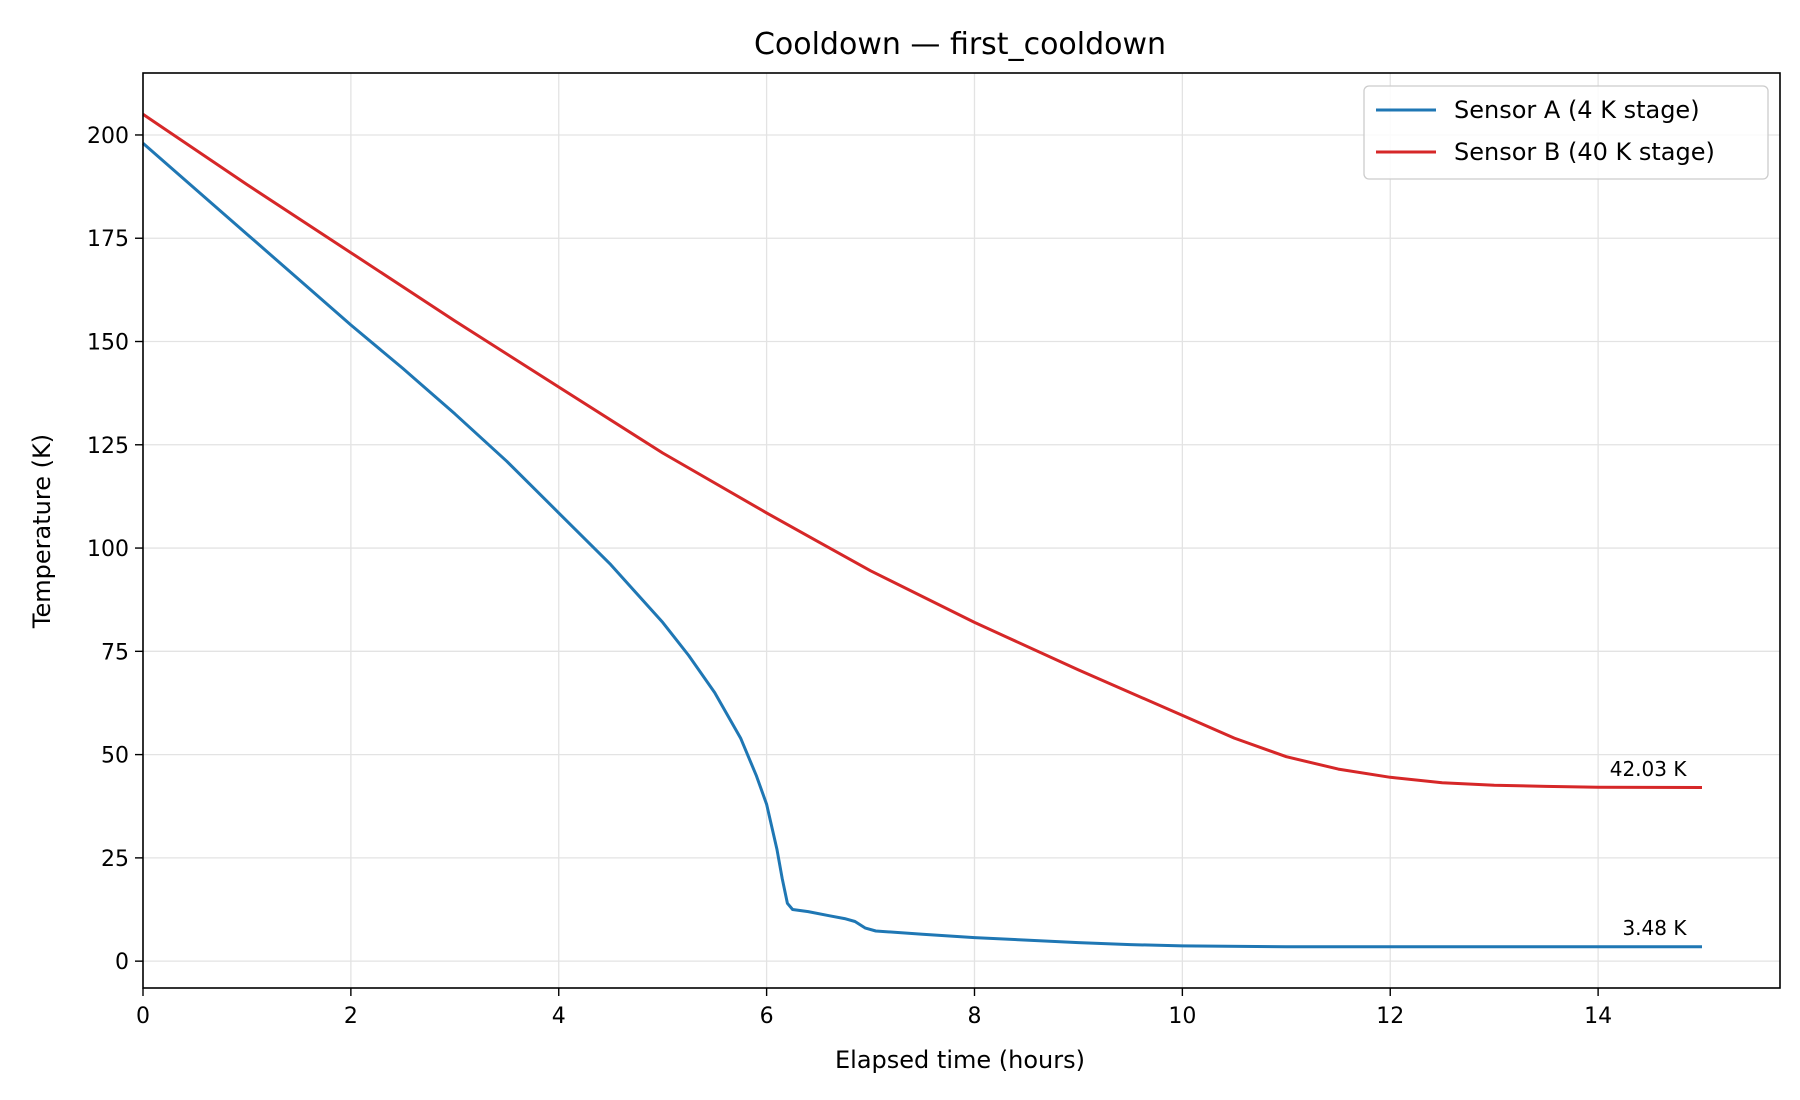  Describe the element at coordinates (960, 1060) in the screenshot. I see `x-axis-label: Elapsed time (hours)` at that location.